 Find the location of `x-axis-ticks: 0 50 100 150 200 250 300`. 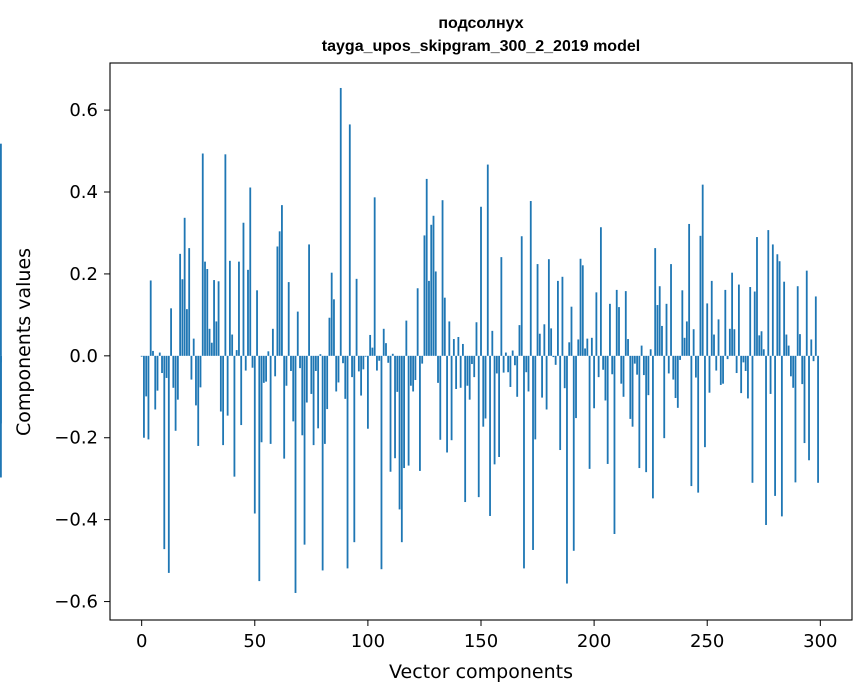

x-axis-ticks: 0 50 100 150 200 250 300 is located at coordinates (487, 636).